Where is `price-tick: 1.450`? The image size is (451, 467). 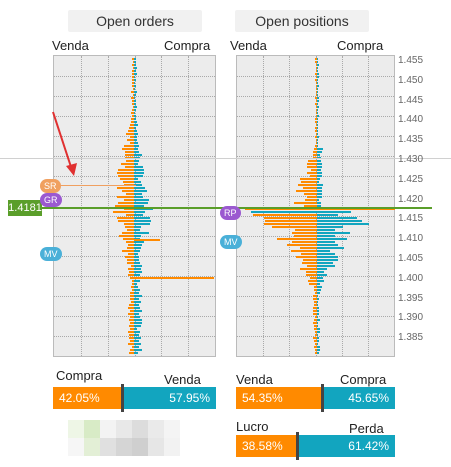
price-tick: 1.450 is located at coordinates (411, 80).